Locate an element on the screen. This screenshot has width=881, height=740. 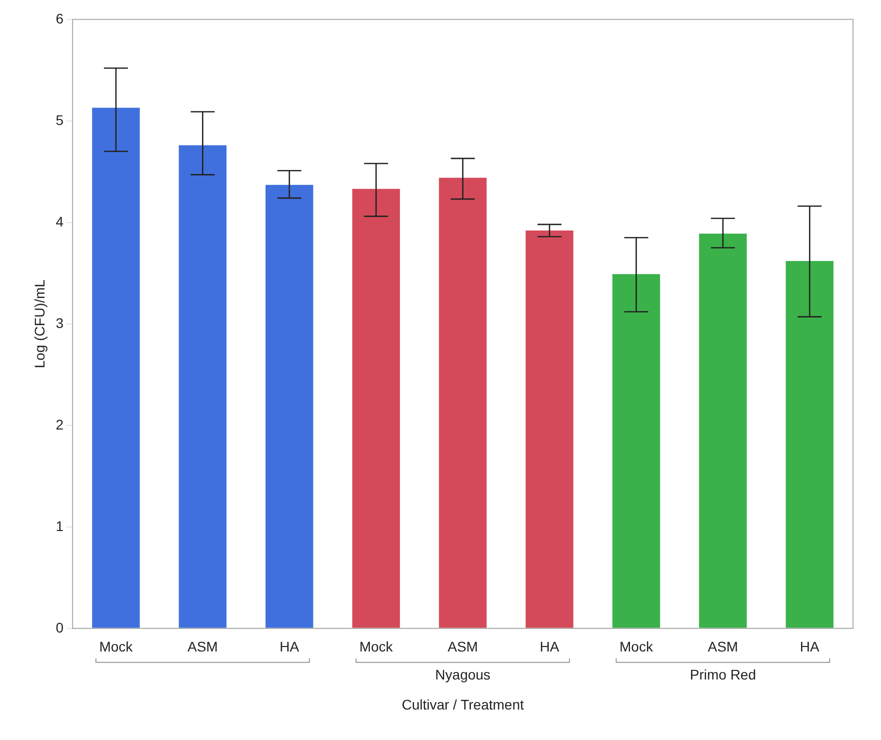
text: Nyagous is located at coordinates (462, 674).